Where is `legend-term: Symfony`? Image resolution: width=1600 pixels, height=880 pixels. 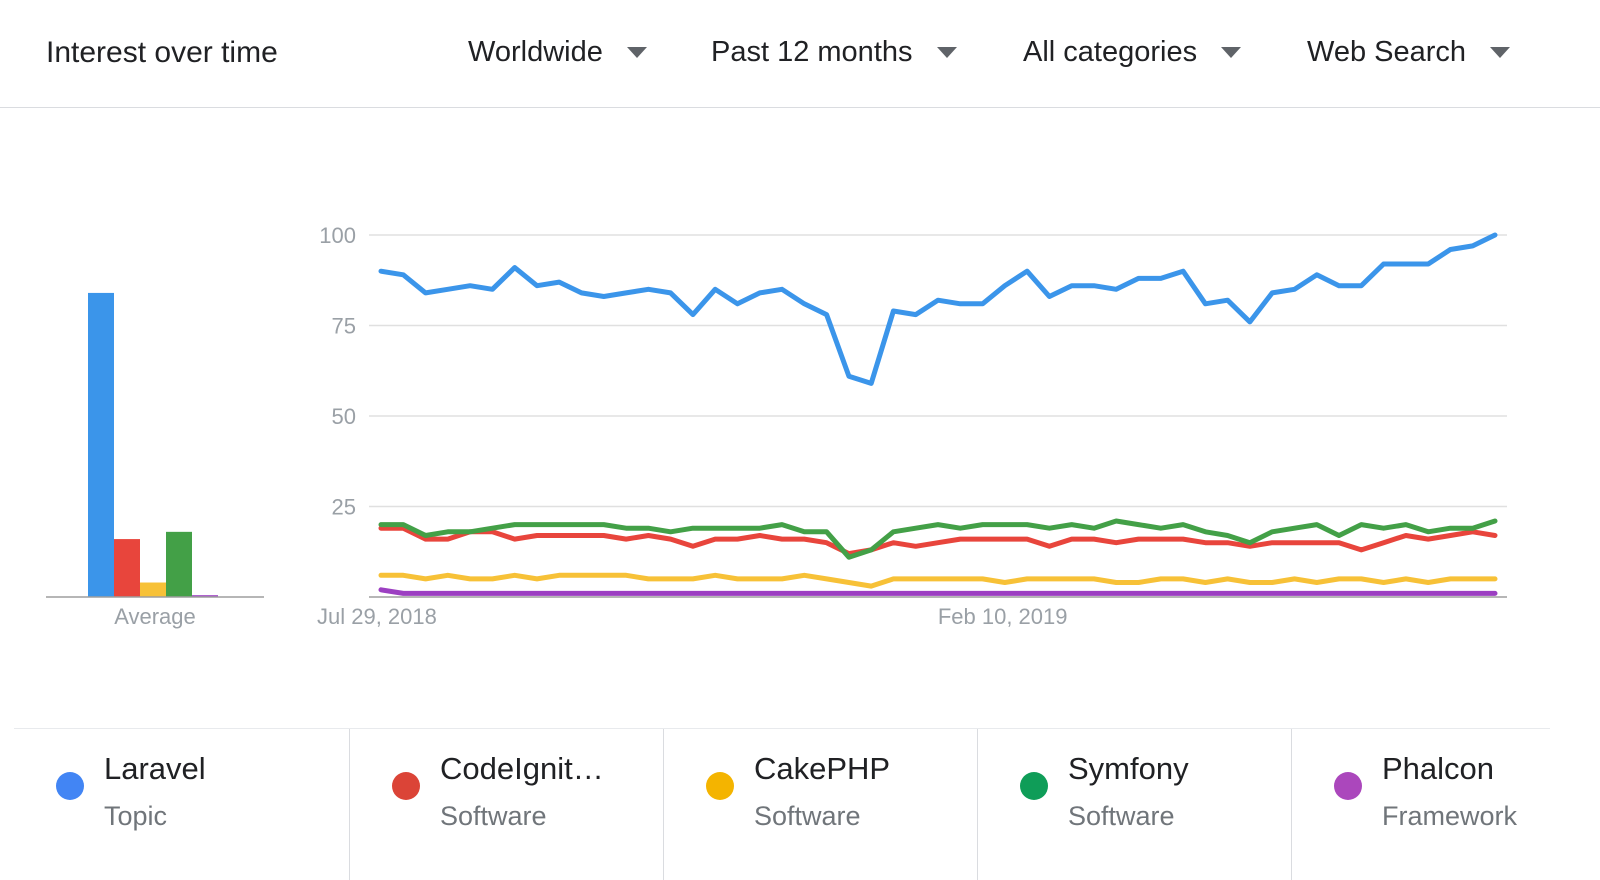
legend-term: Symfony is located at coordinates (1128, 768).